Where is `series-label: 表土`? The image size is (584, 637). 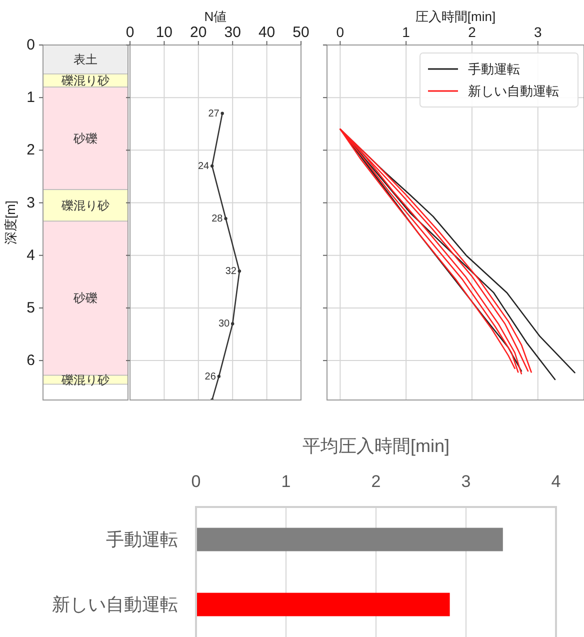
series-label: 表土 is located at coordinates (86, 59).